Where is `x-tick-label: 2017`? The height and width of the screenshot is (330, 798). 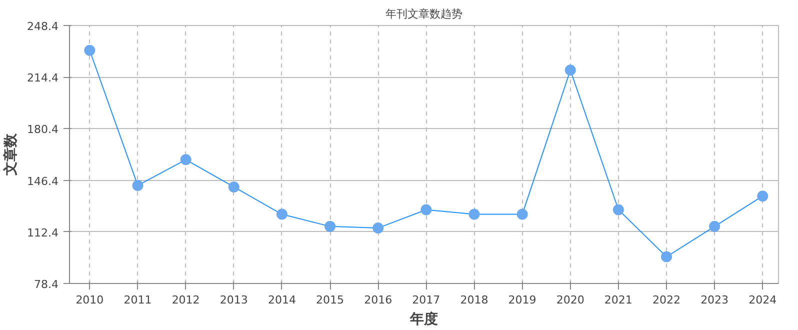 x-tick-label: 2017 is located at coordinates (426, 300).